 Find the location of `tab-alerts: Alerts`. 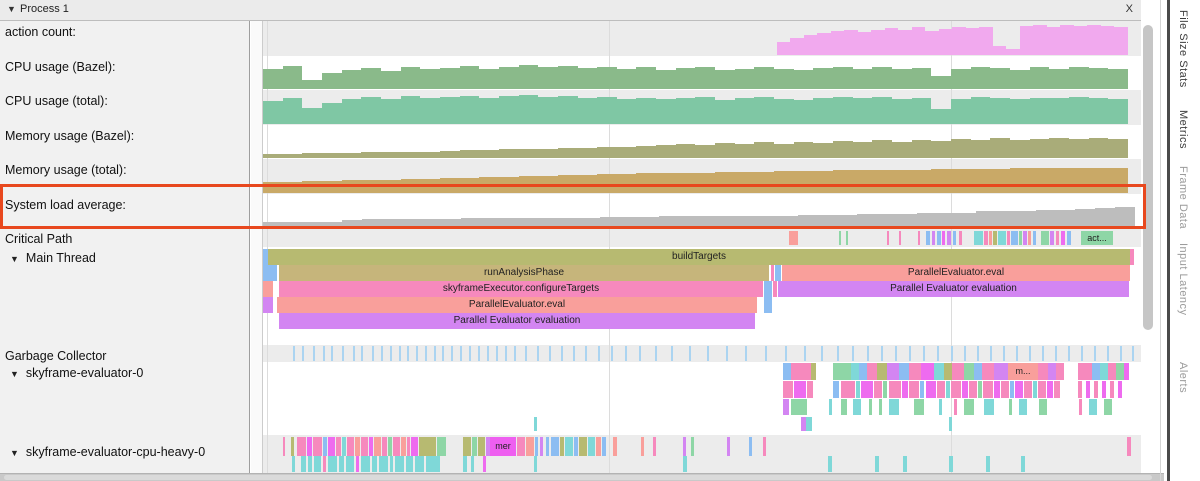

tab-alerts: Alerts is located at coordinates (1183, 378).